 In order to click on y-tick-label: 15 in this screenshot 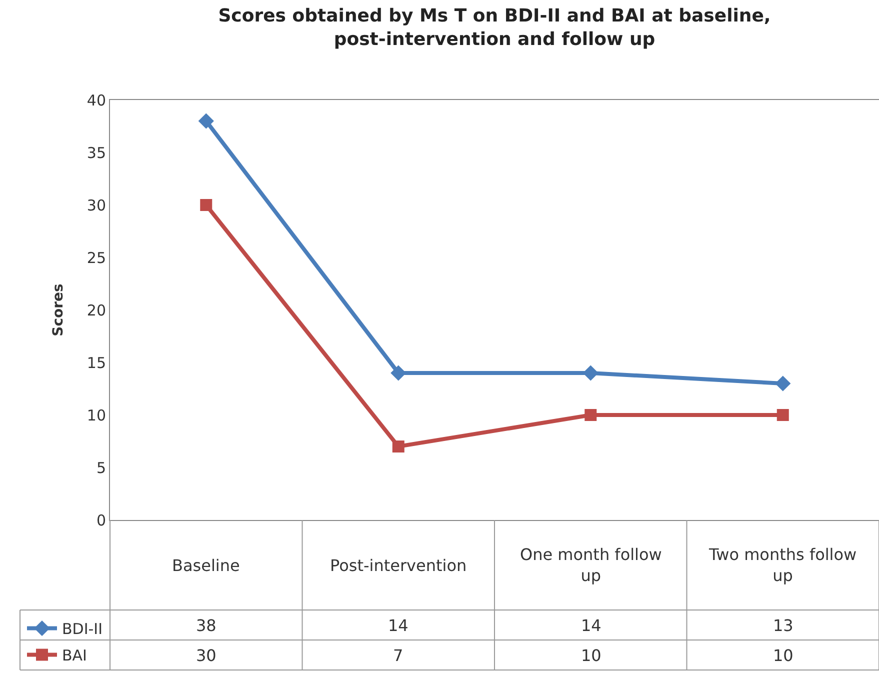, I will do `click(96, 363)`.